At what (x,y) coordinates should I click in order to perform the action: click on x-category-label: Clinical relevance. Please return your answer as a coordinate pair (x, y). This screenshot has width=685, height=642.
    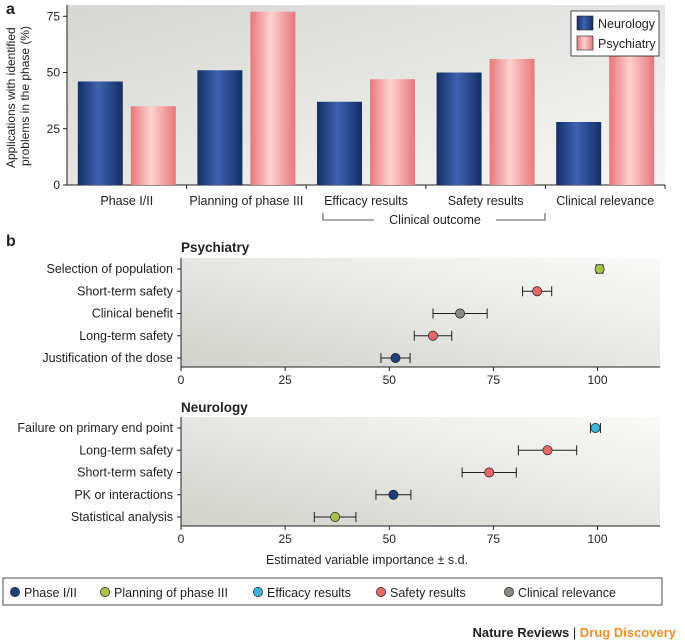
    Looking at the image, I should click on (605, 201).